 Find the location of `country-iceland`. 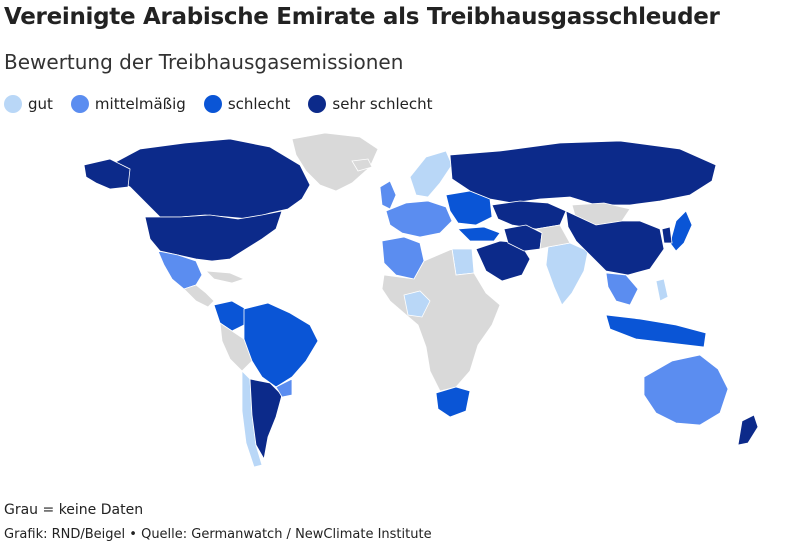

country-iceland is located at coordinates (362, 165).